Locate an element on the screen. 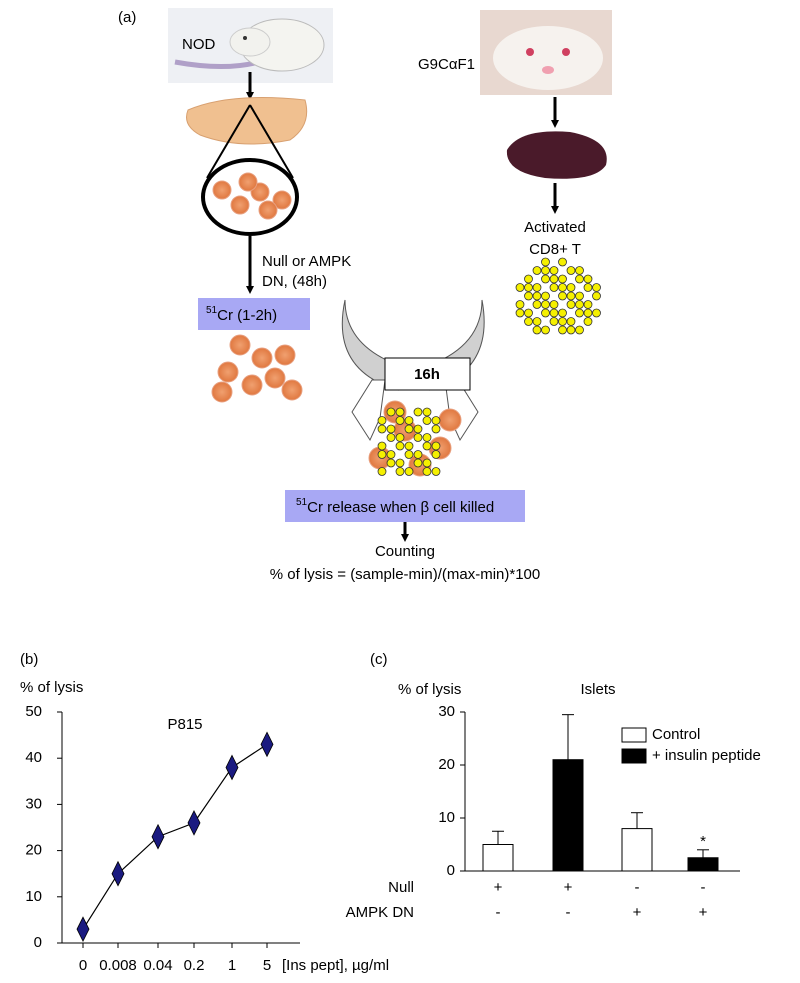  y-axis-label: % of lysis is located at coordinates (51, 687).